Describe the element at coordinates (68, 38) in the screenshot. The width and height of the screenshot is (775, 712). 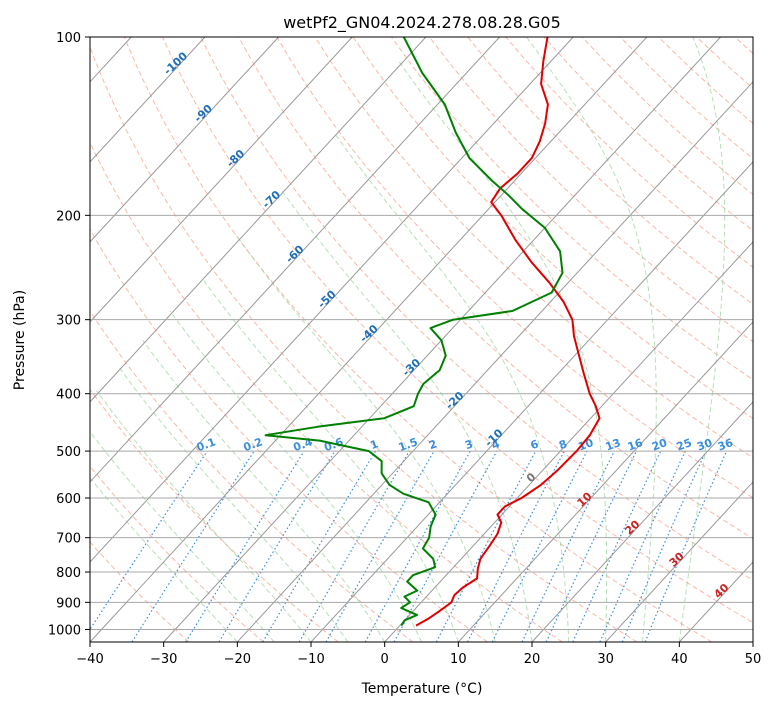
I see `y-tick-label: 100` at that location.